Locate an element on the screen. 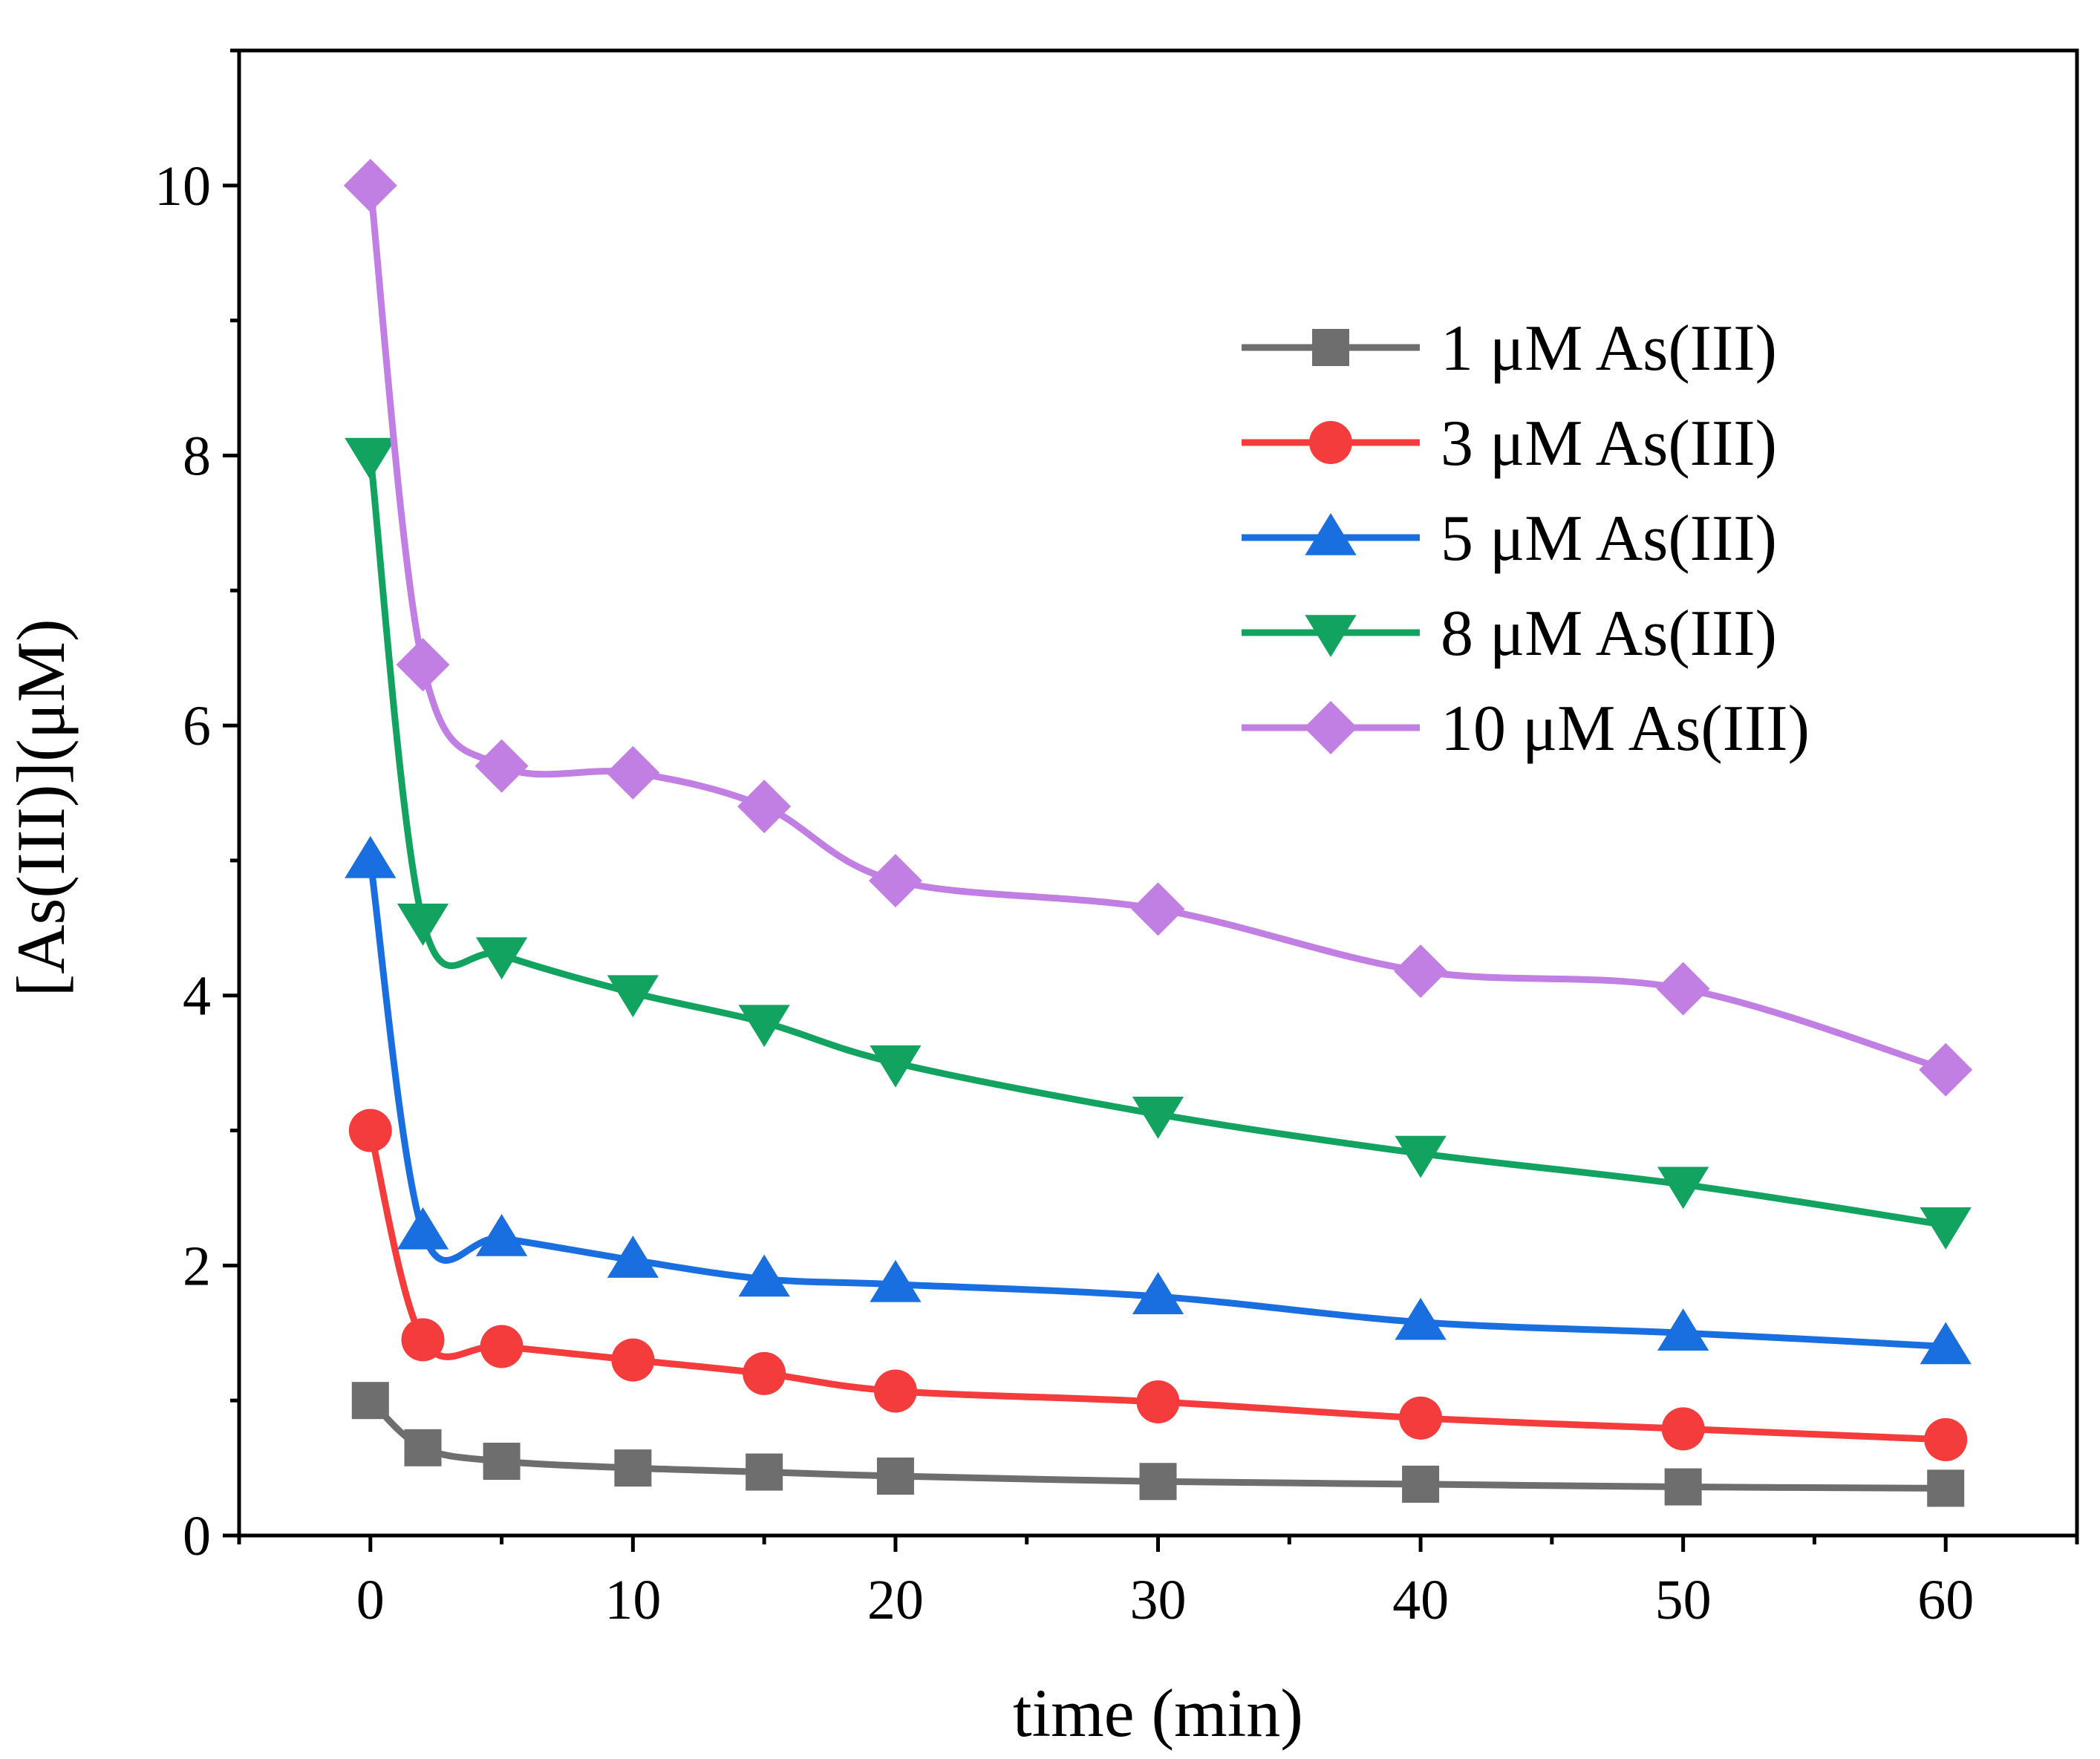 This screenshot has width=2100, height=1759. y-tick-label: 6 is located at coordinates (197, 726).